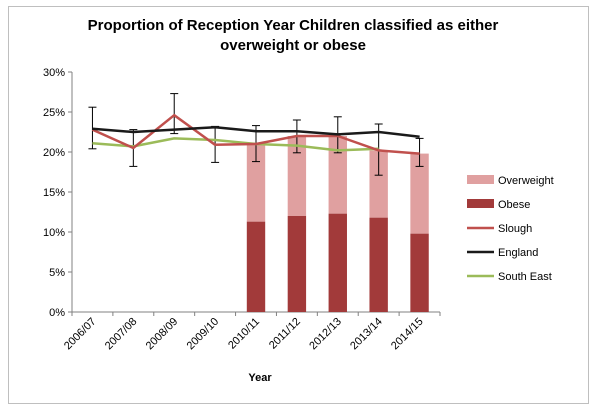  What do you see at coordinates (480, 203) in the screenshot?
I see `legend-swatch-obese` at bounding box center [480, 203].